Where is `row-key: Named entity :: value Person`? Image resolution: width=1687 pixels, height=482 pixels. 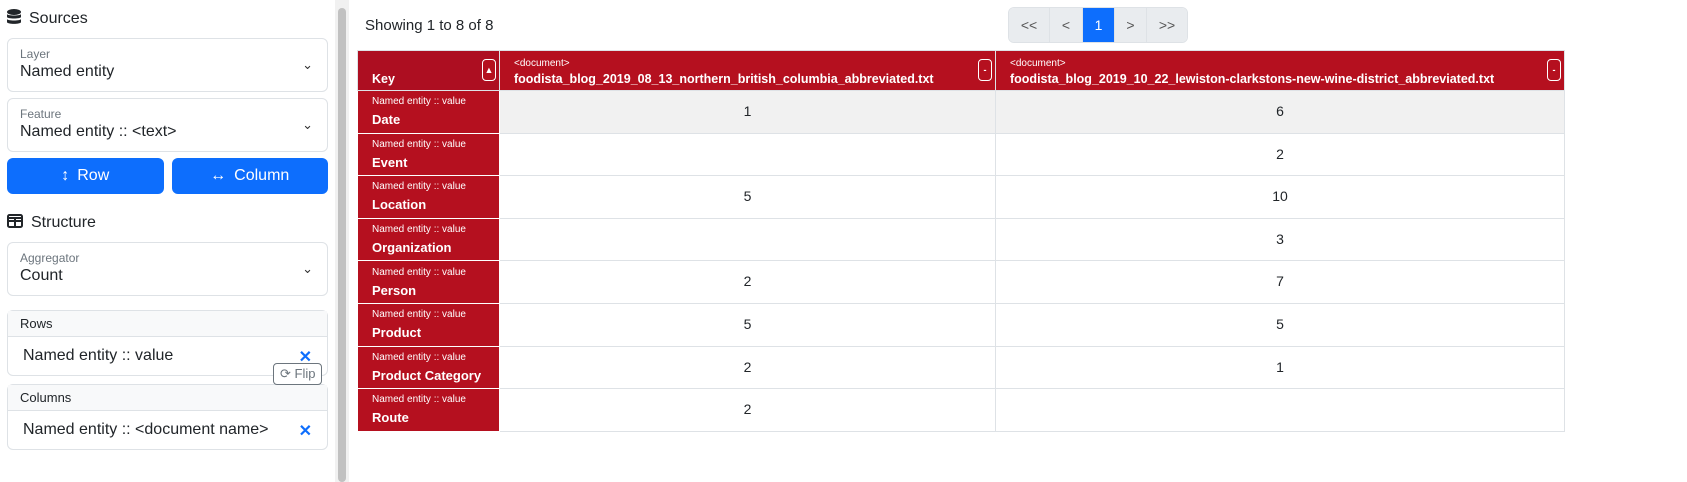 row-key: Named entity :: value Person is located at coordinates (428, 282).